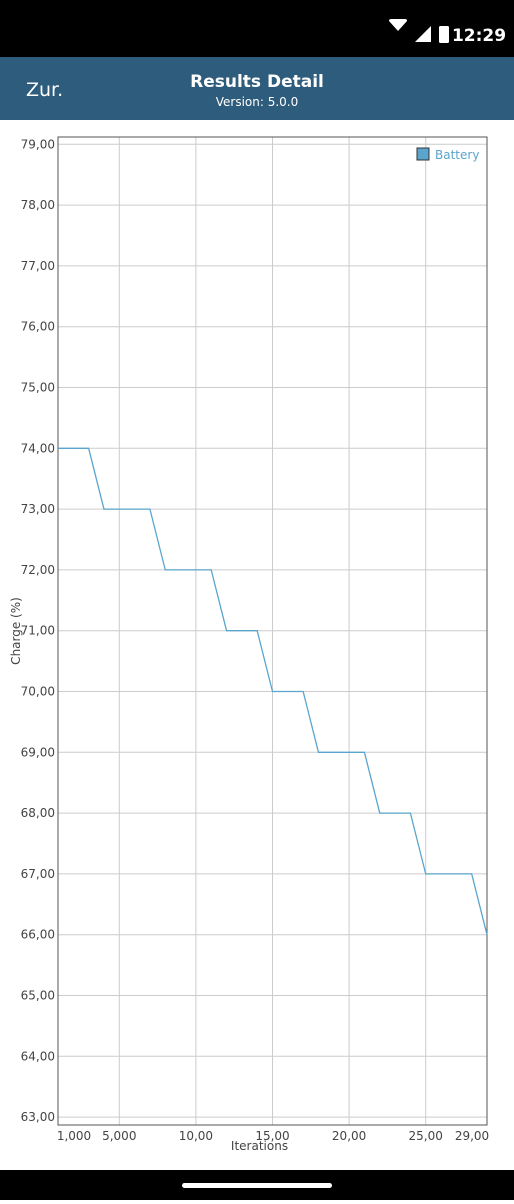 This screenshot has width=514, height=1204. What do you see at coordinates (272, 1136) in the screenshot?
I see `x-tick-label: 15,00` at bounding box center [272, 1136].